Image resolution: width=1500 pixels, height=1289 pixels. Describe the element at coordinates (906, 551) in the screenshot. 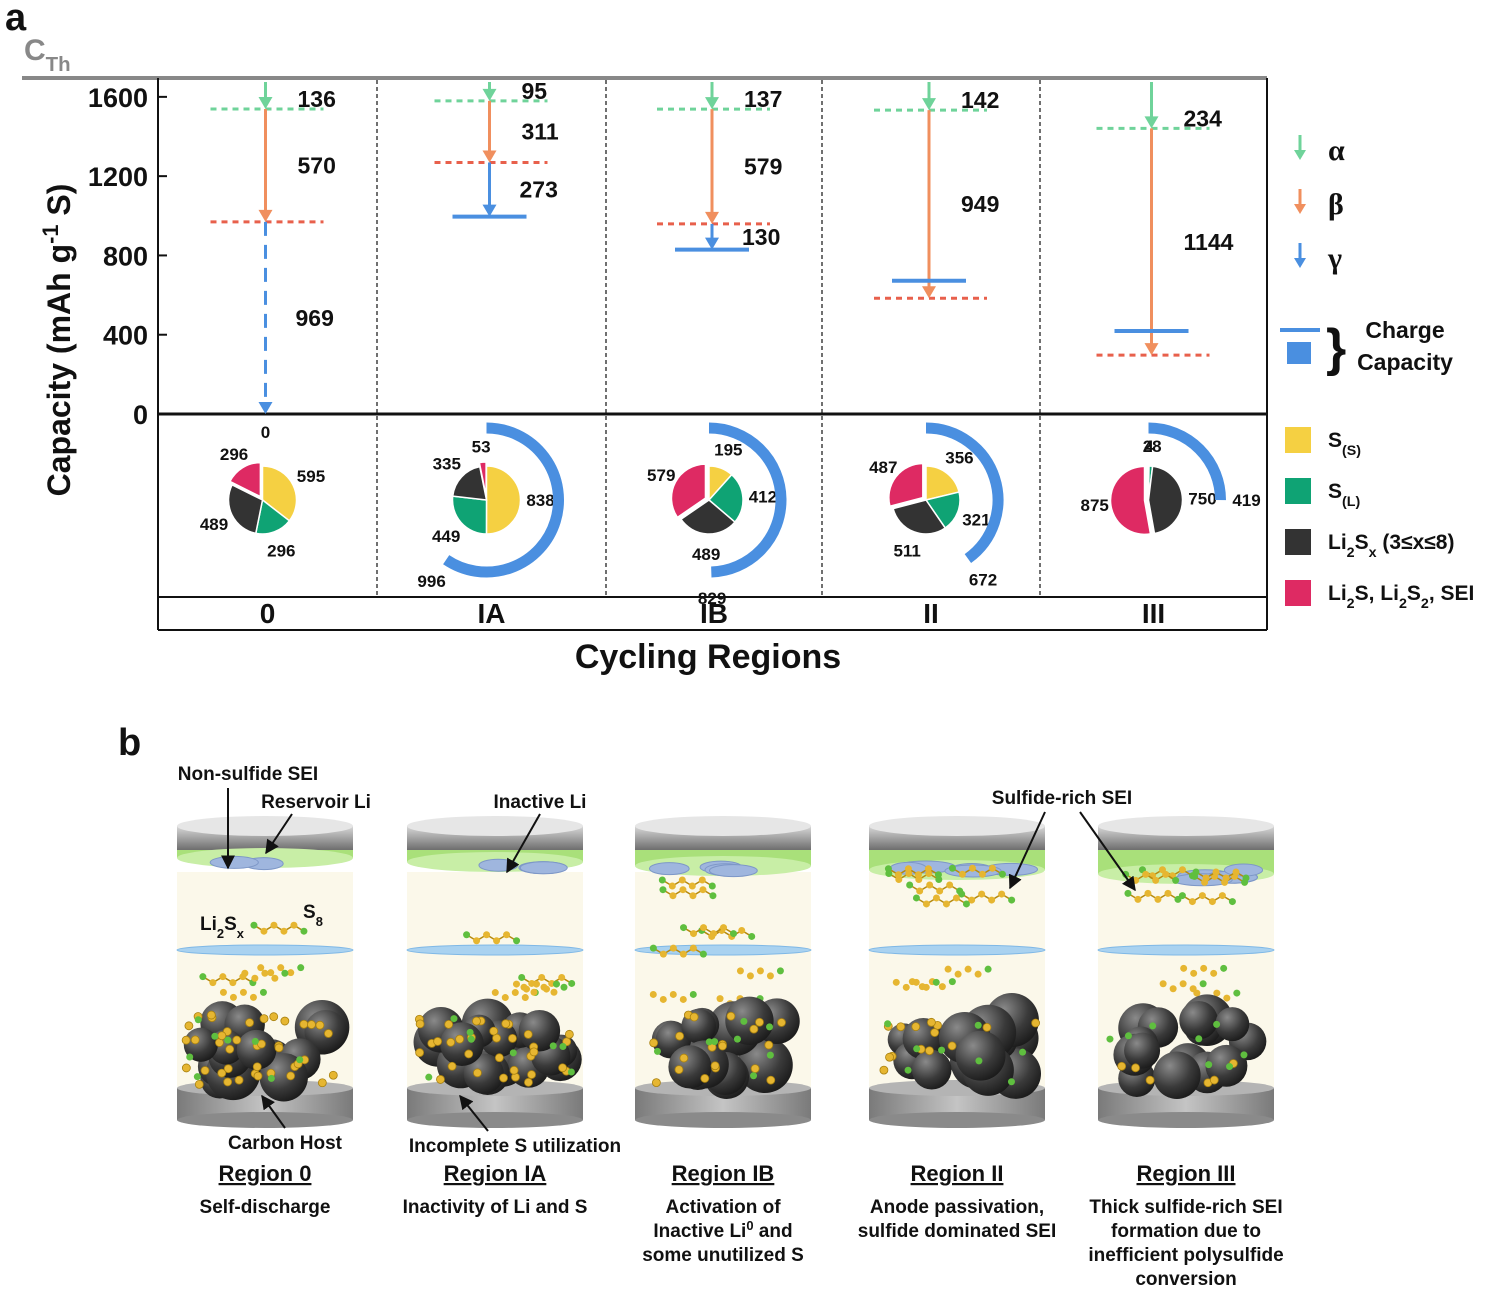

I see `pie-label: 511` at that location.